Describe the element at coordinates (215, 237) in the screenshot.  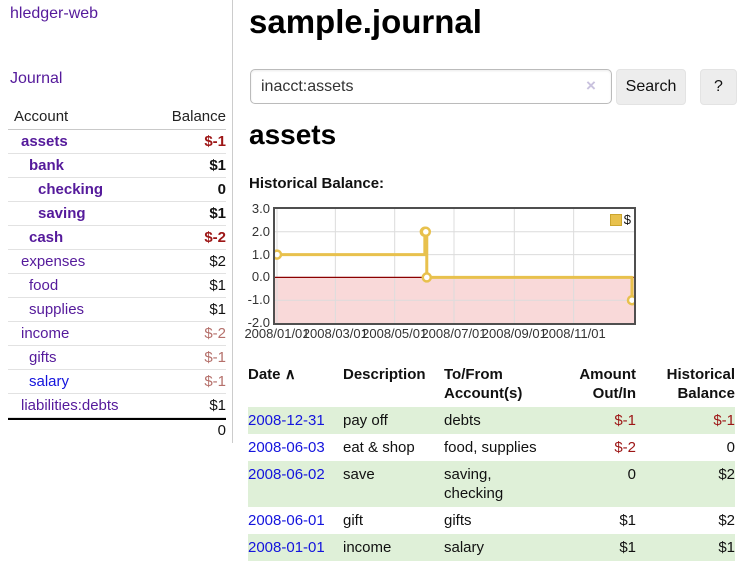
I see `account-balance: $-2` at that location.